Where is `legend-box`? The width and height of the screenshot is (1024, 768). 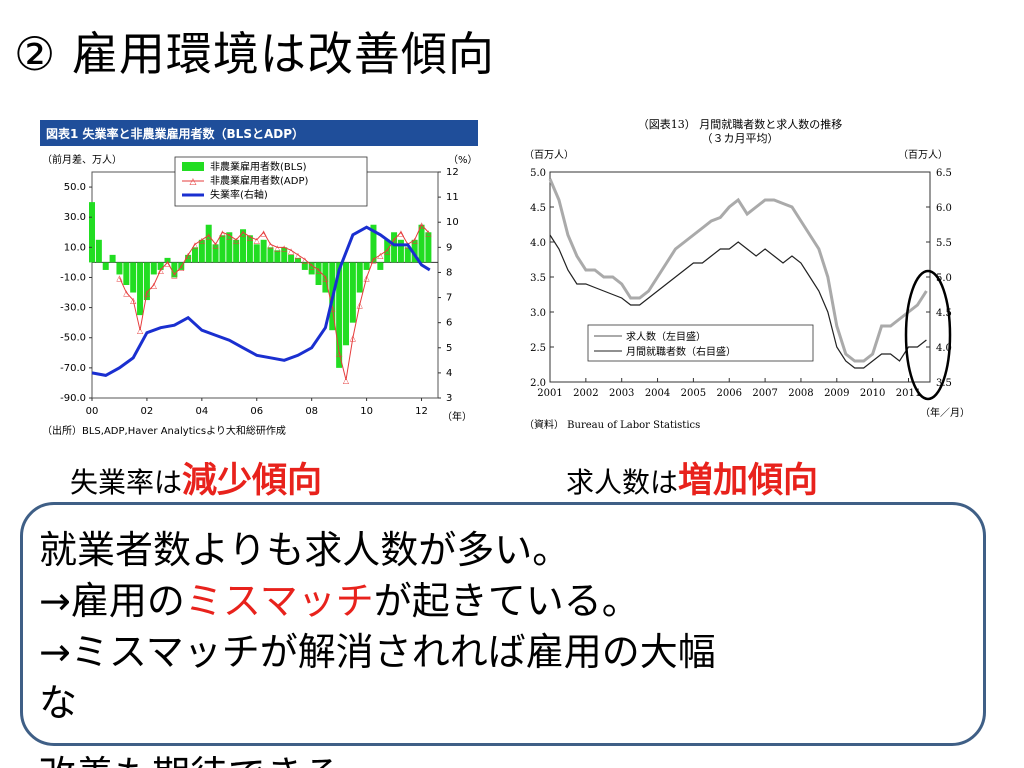 legend-box is located at coordinates (700, 343).